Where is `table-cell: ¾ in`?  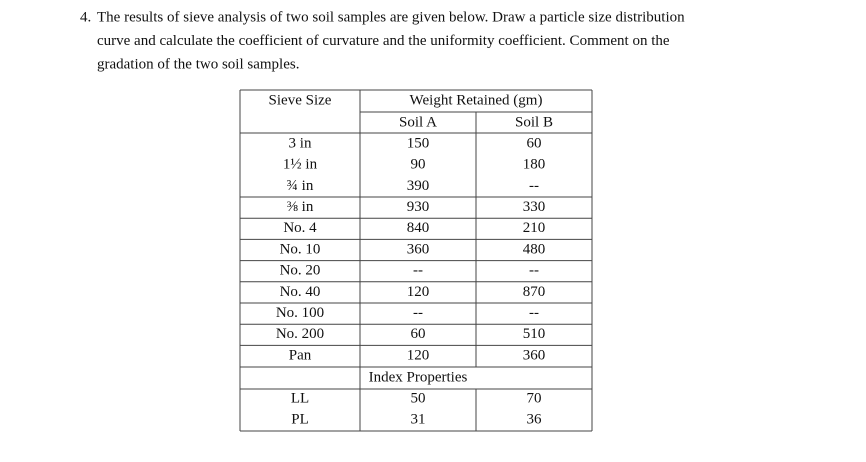
table-cell: ¾ in is located at coordinates (300, 186).